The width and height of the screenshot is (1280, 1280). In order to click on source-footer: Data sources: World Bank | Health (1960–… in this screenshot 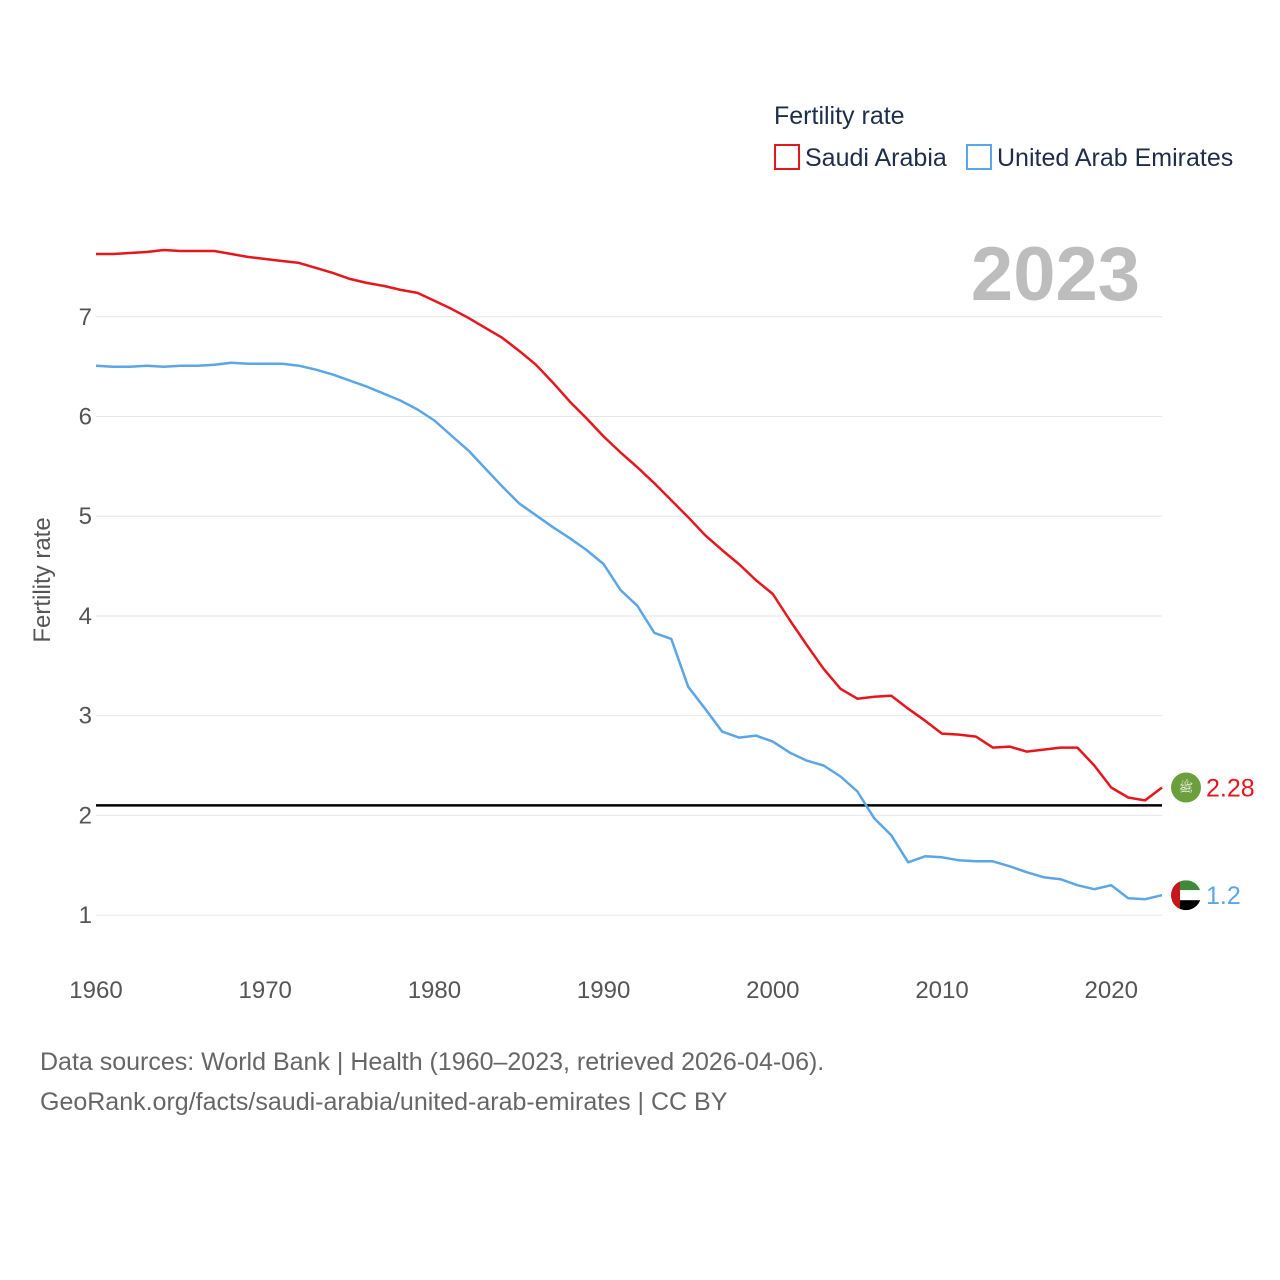, I will do `click(432, 1082)`.